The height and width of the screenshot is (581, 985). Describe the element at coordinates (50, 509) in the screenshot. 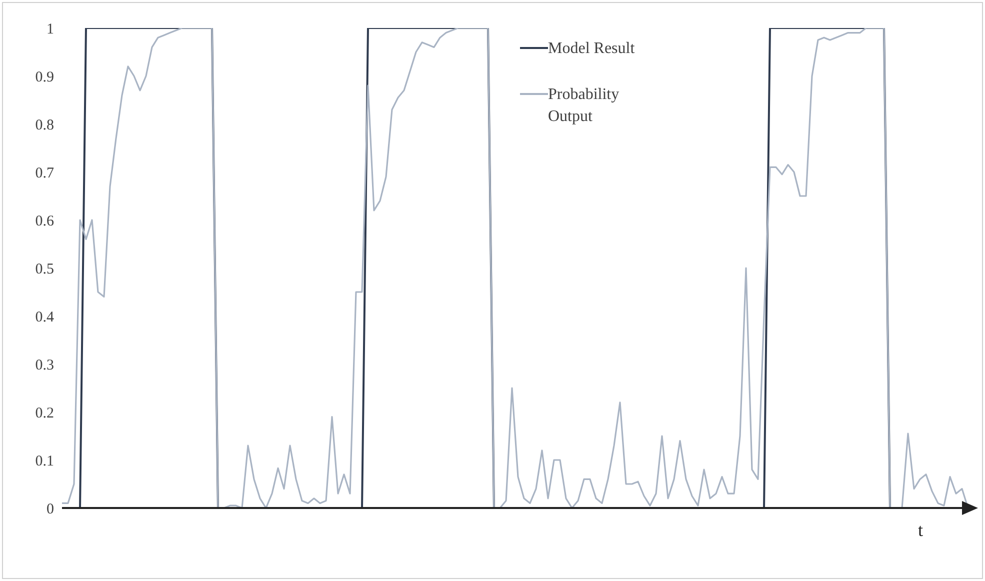

I see `y-tick-label: 0` at that location.